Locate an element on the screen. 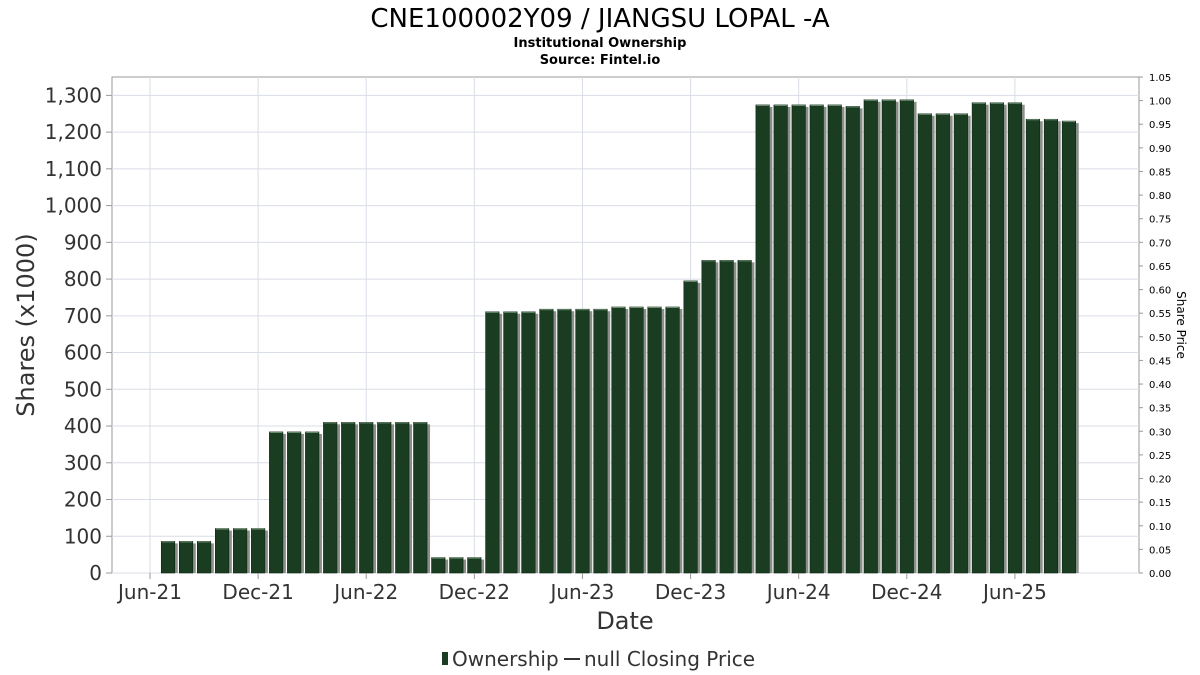  y2-tick-label: 0.75 is located at coordinates (1160, 220).